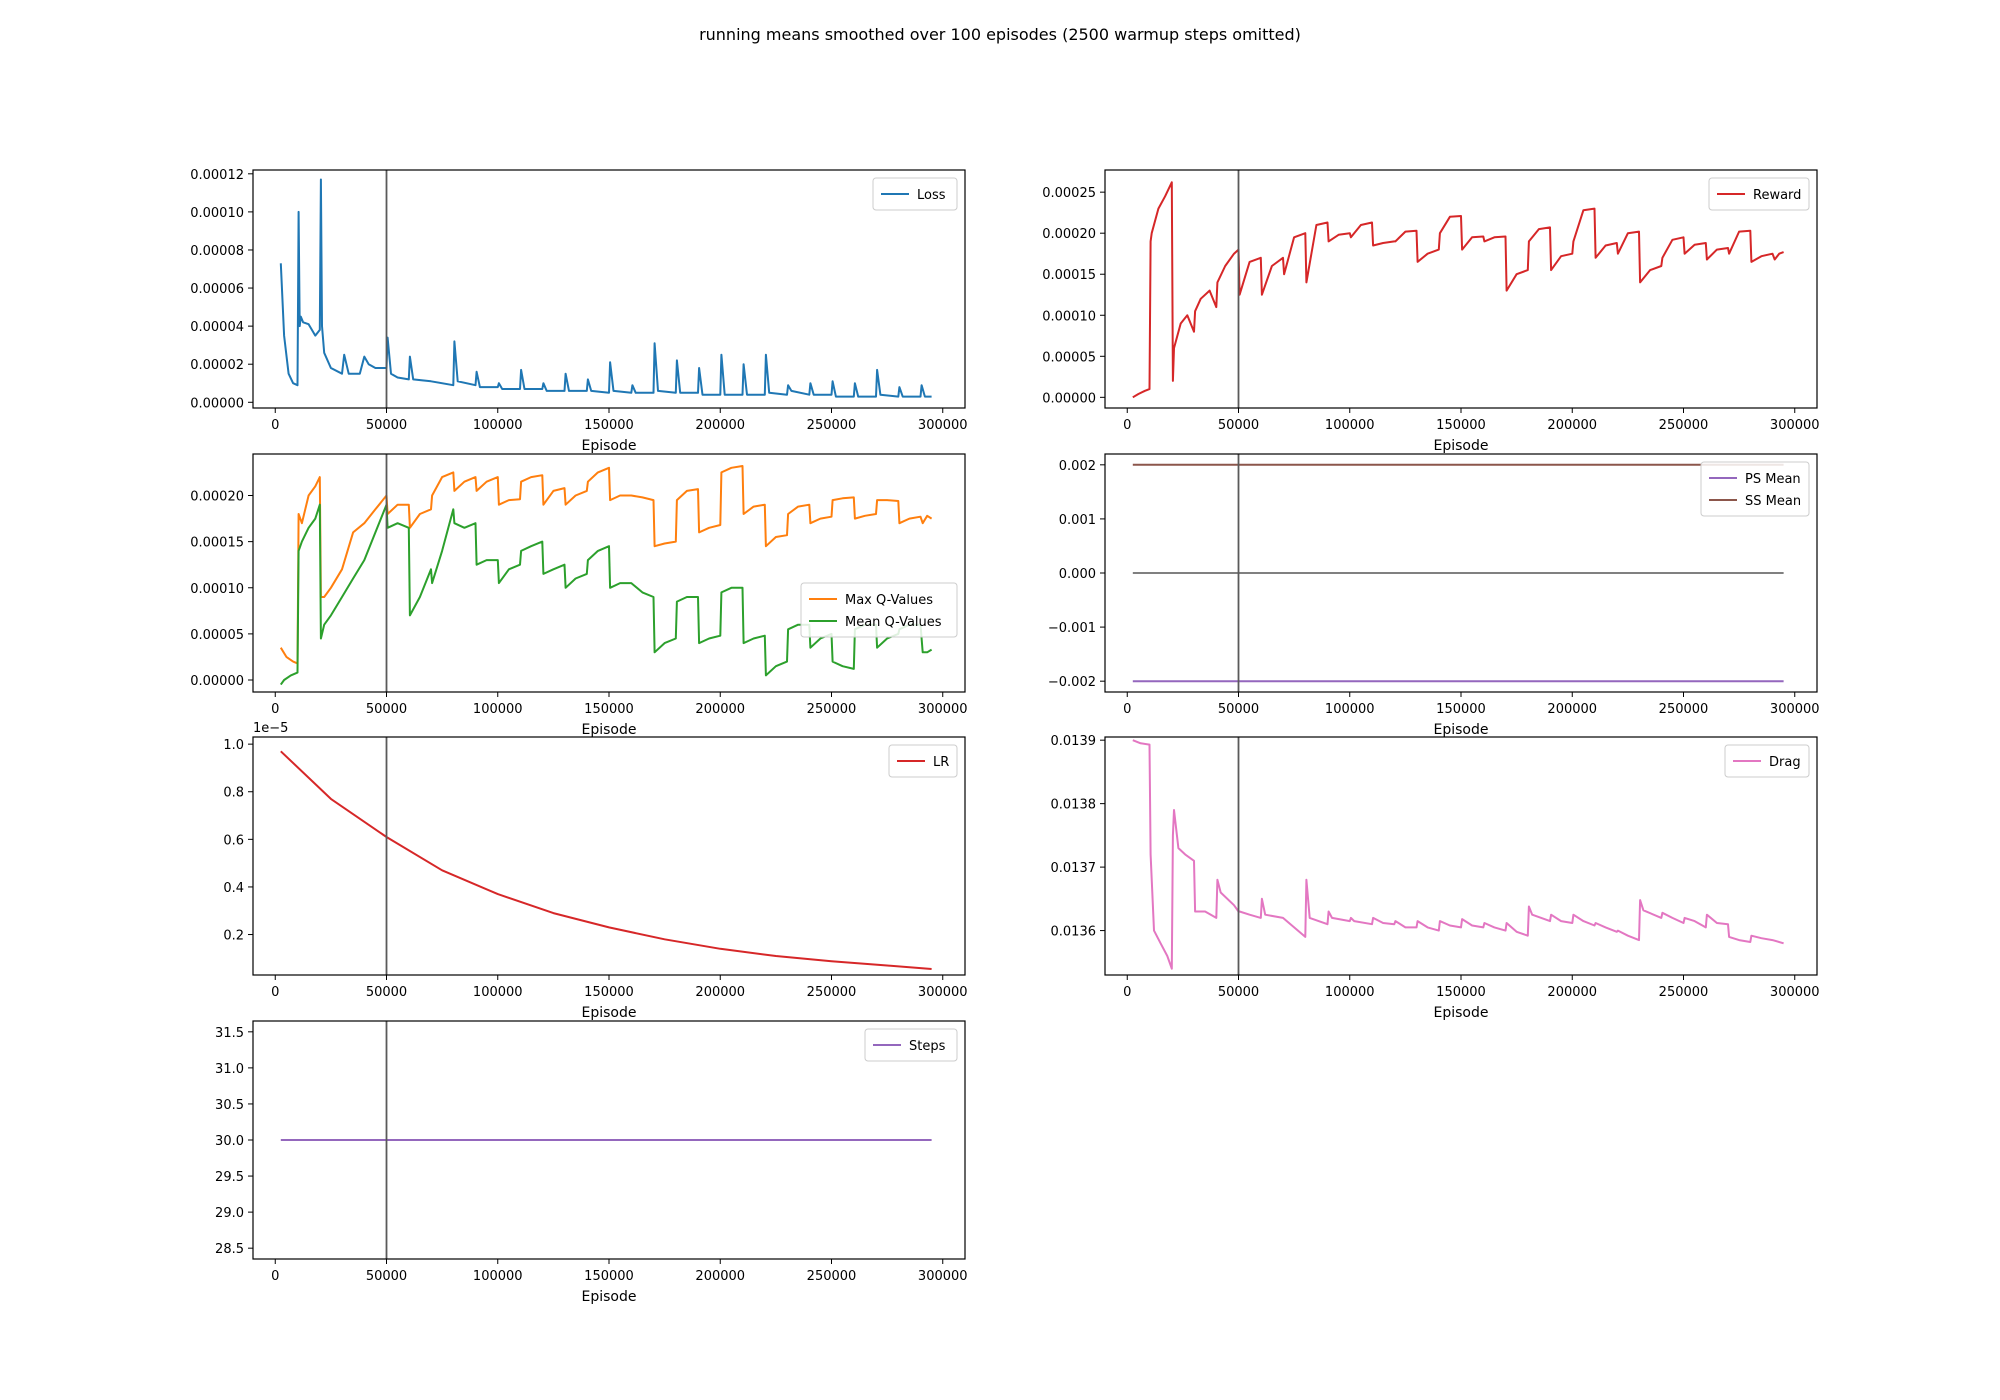 The image size is (2000, 1400). What do you see at coordinates (217, 327) in the screenshot?
I see `y-tick-label: 0.00004` at bounding box center [217, 327].